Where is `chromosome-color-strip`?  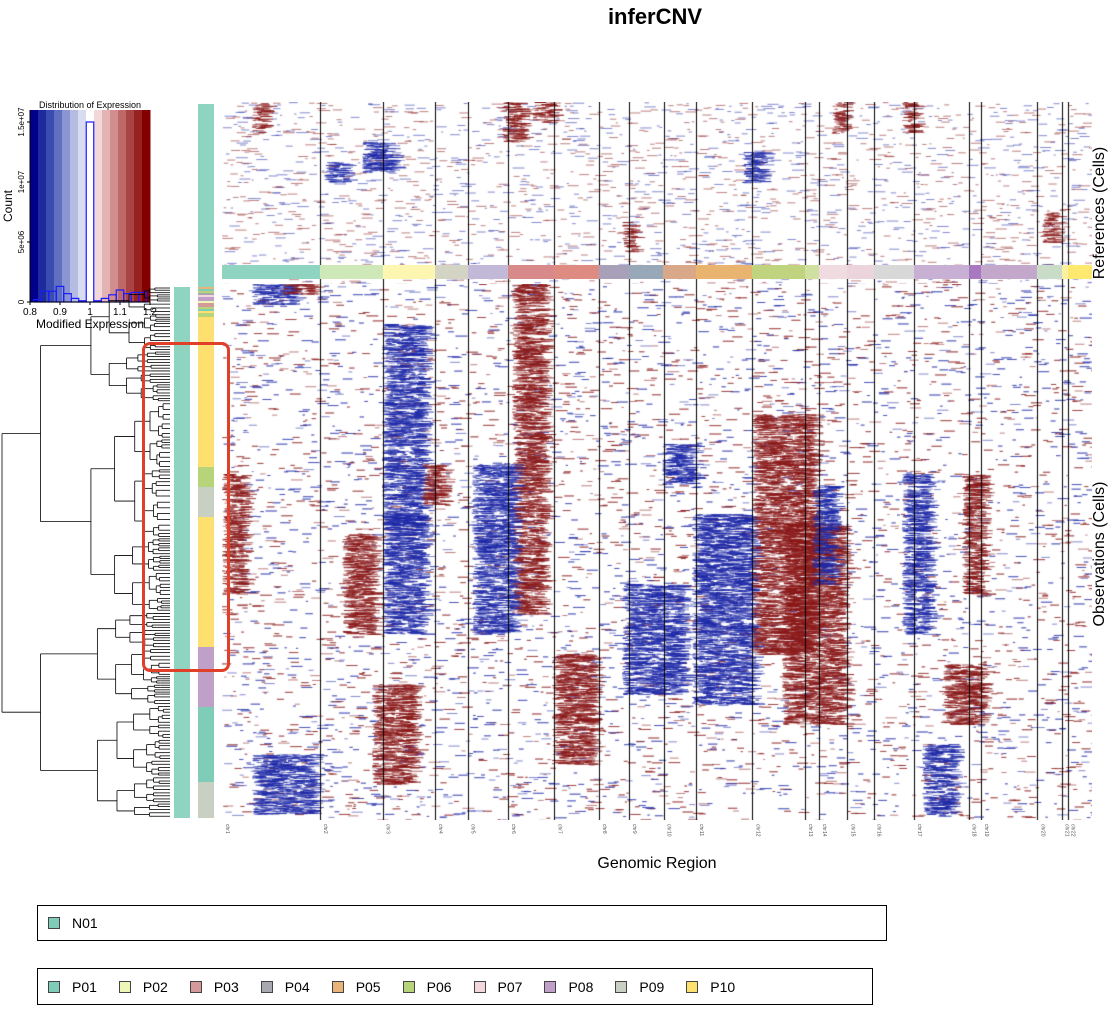
chromosome-color-strip is located at coordinates (657, 272).